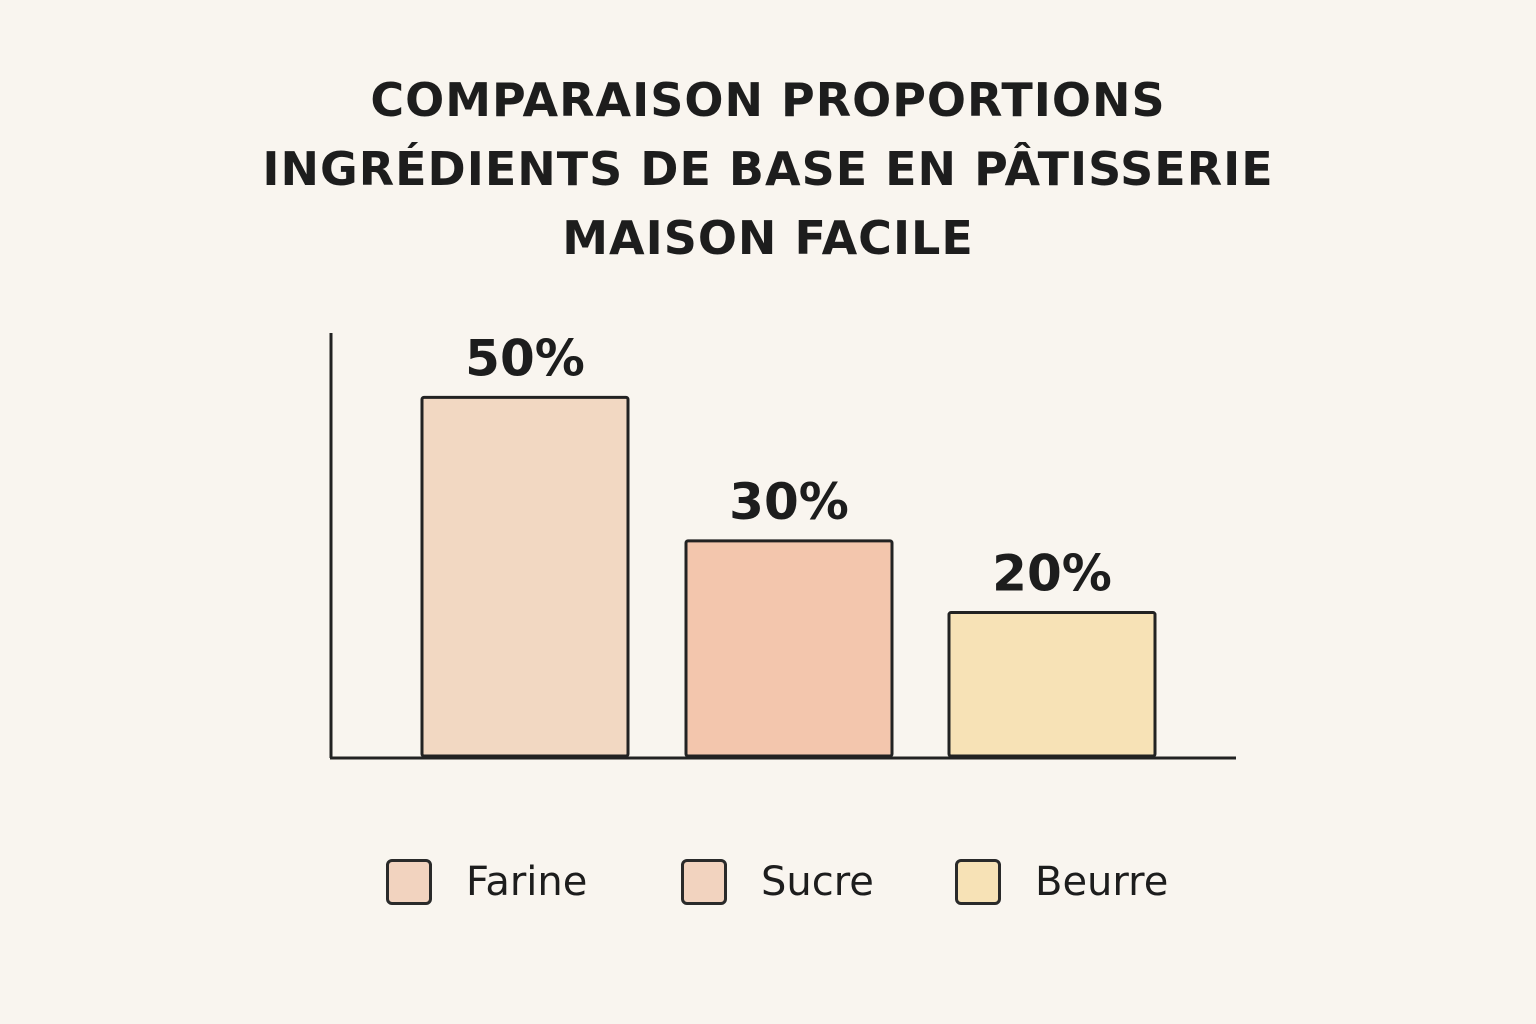 The image size is (1536, 1024). Describe the element at coordinates (1052, 574) in the screenshot. I see `bar-value-label-beurre: 20%` at that location.